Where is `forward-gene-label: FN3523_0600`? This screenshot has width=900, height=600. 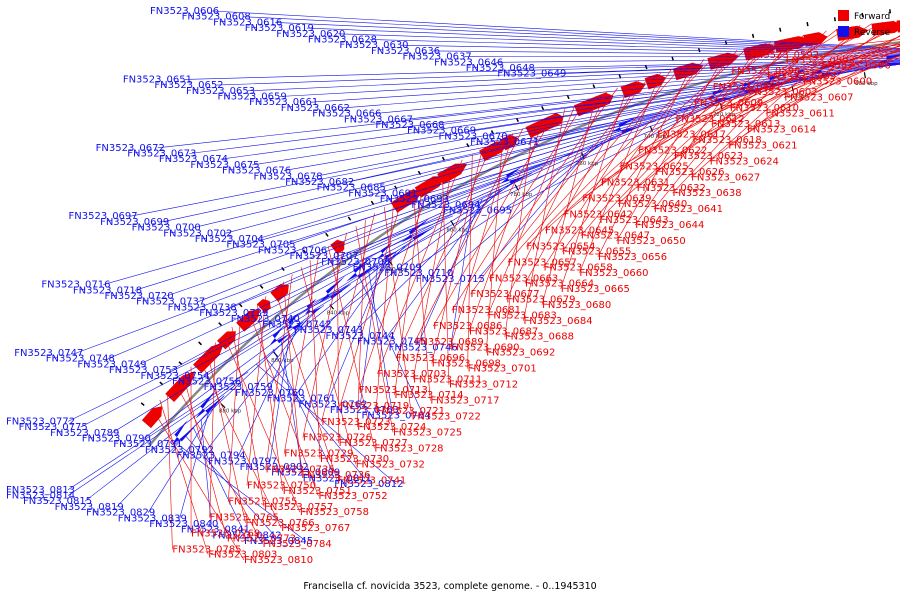
forward-gene-label: FN3523_0600 is located at coordinates (837, 82).